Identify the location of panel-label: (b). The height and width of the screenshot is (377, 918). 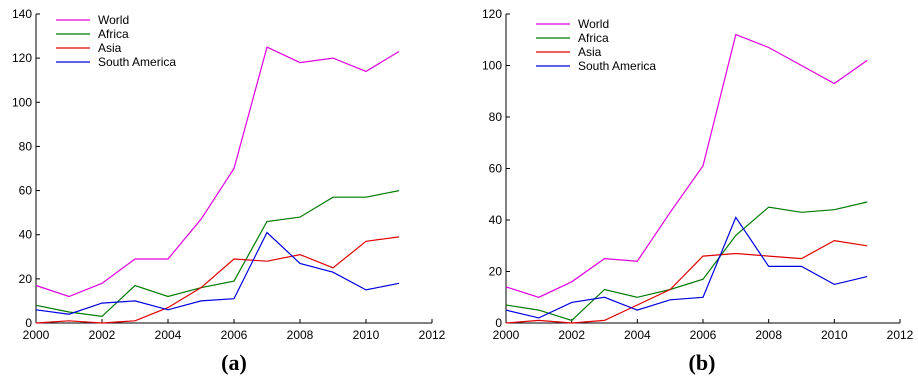
(702, 362).